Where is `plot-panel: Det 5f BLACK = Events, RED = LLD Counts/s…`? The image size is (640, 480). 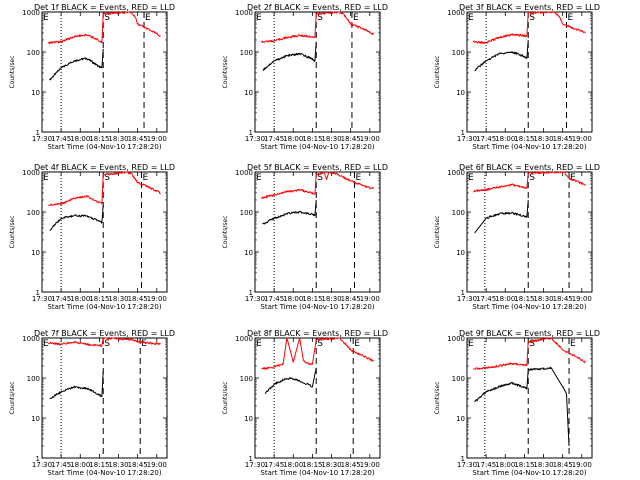
plot-panel: Det 5f BLACK = Events, RED = LLD Counts/s… is located at coordinates (305, 237).